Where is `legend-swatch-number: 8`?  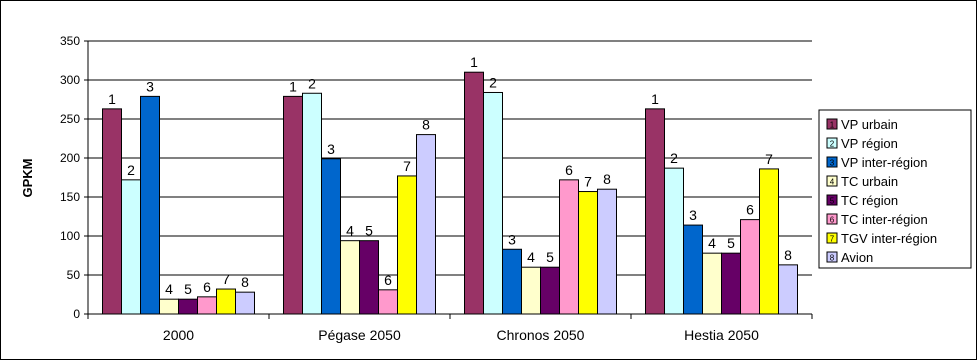
legend-swatch-number: 8 is located at coordinates (832, 258).